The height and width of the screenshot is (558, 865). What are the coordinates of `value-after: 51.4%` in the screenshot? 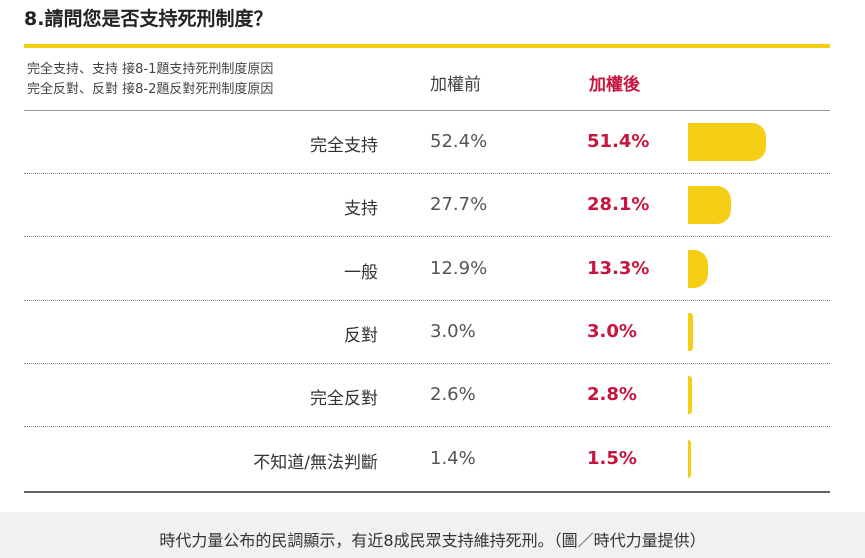 It's located at (618, 141).